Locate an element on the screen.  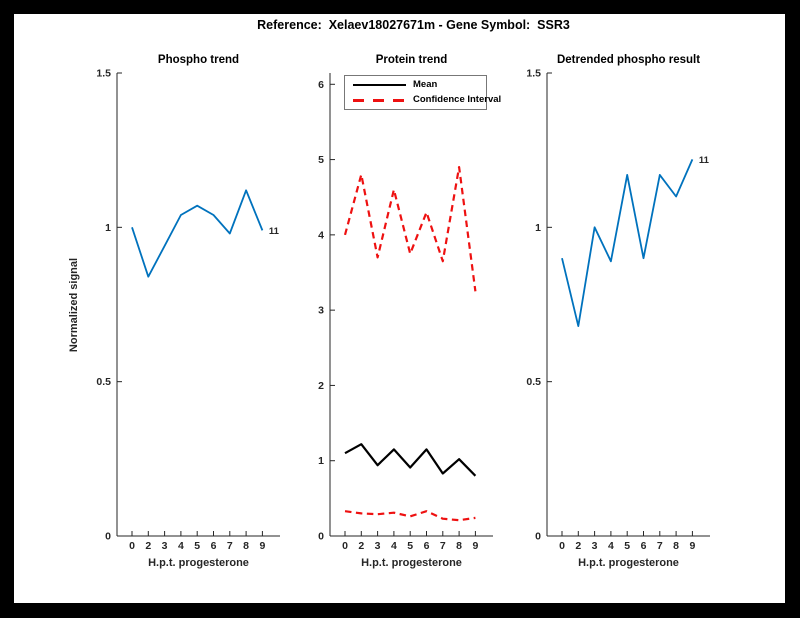
solid-line-icon is located at coordinates (379, 85).